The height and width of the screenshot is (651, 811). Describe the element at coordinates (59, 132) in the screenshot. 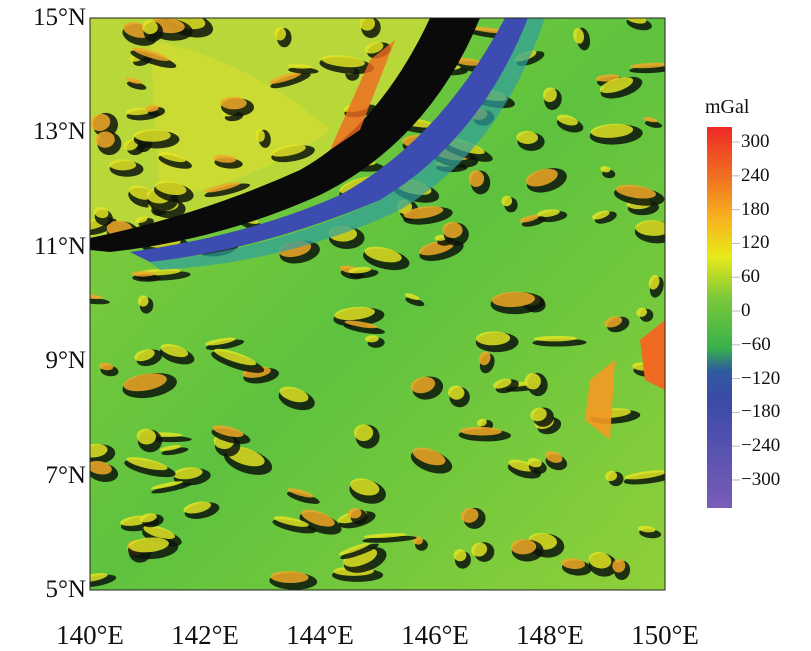

I see `lat-label: 13°N` at that location.